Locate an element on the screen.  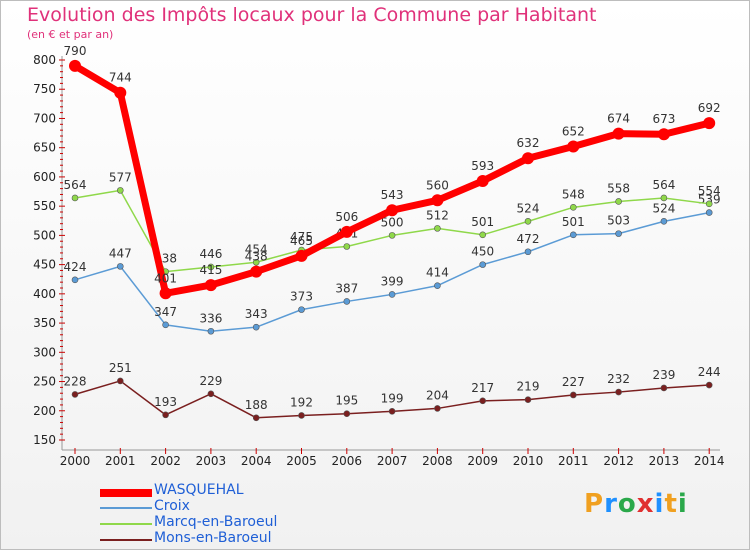
legend-label: Croix is located at coordinates (172, 506).